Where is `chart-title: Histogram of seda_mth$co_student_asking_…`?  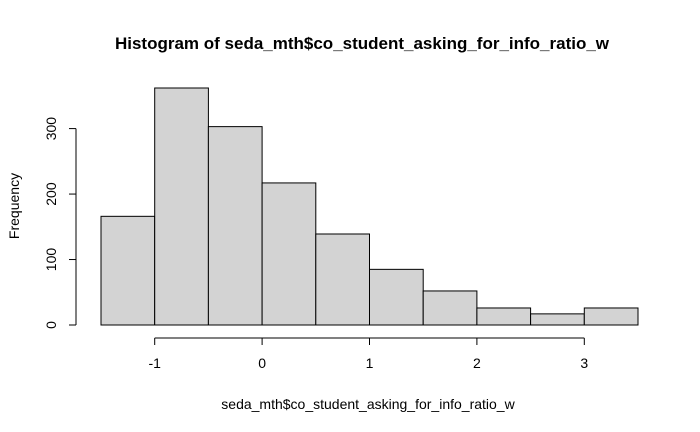 chart-title: Histogram of seda_mth$co_student_asking_… is located at coordinates (362, 43).